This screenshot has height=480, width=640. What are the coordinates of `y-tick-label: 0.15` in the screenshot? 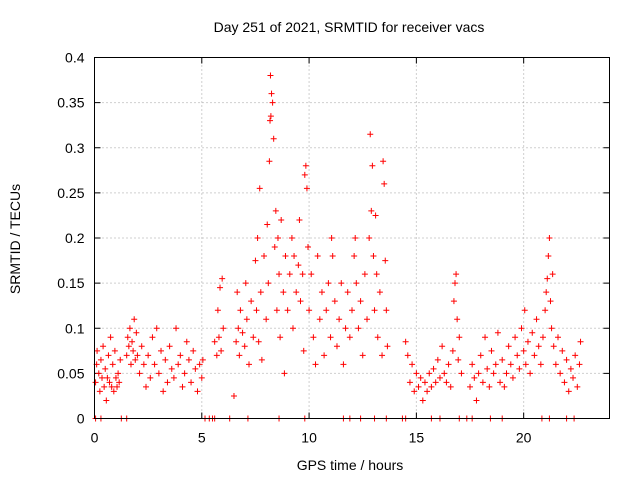 It's located at (70, 283).